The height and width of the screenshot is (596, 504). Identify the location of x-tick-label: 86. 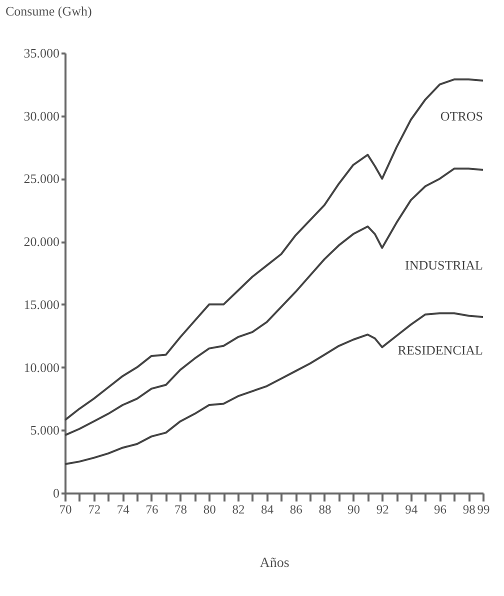
(296, 509).